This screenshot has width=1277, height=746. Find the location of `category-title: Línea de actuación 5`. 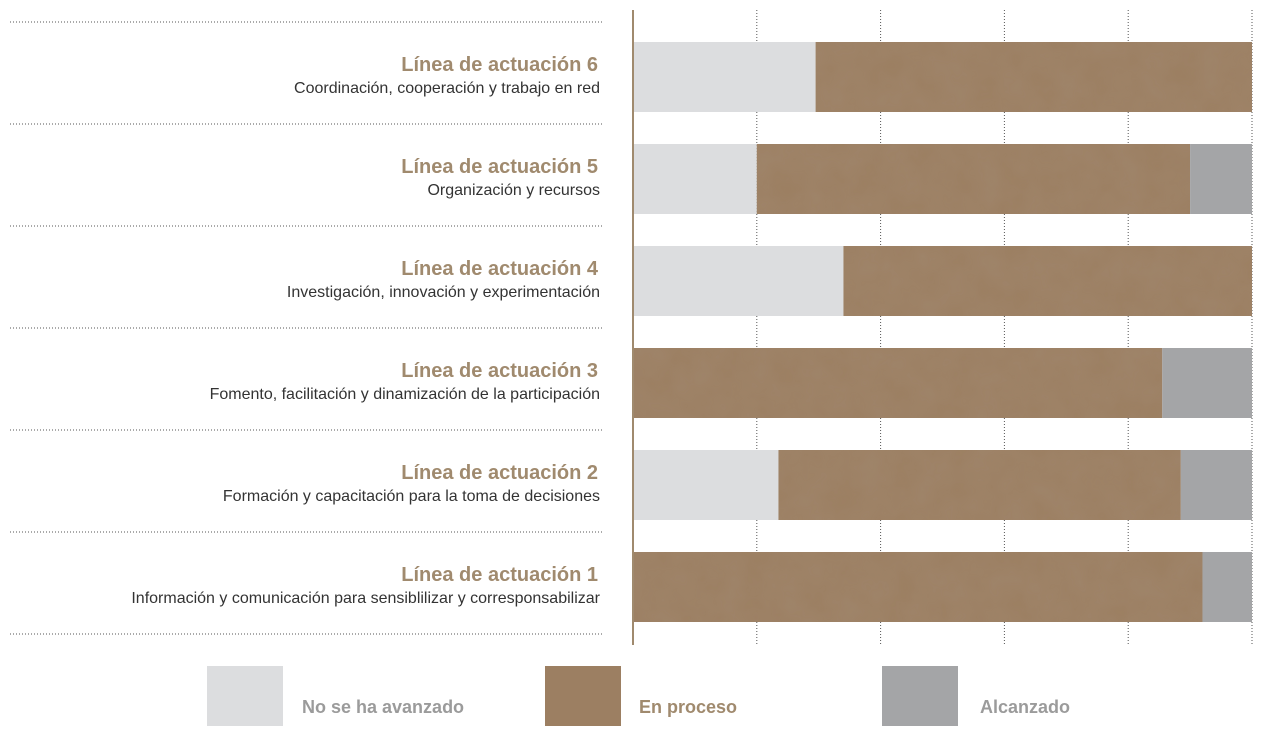

category-title: Línea de actuación 5 is located at coordinates (499, 167).